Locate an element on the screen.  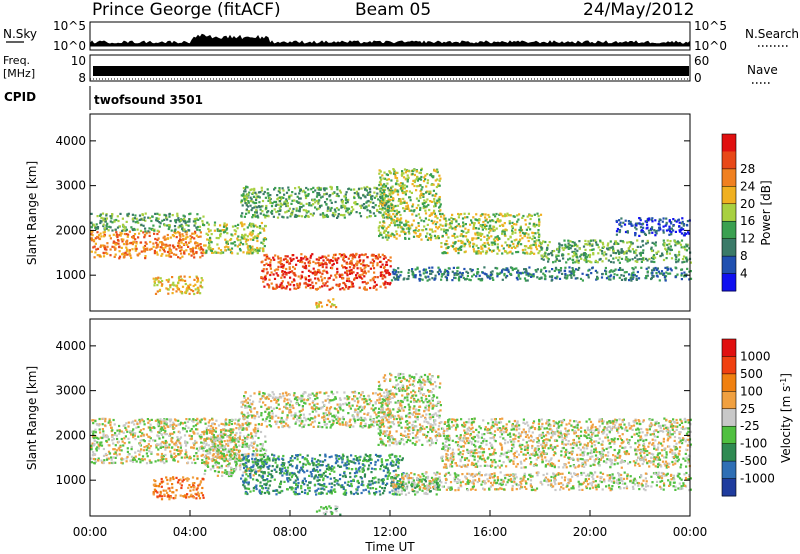
nsky-trace is located at coordinates (390, 40).